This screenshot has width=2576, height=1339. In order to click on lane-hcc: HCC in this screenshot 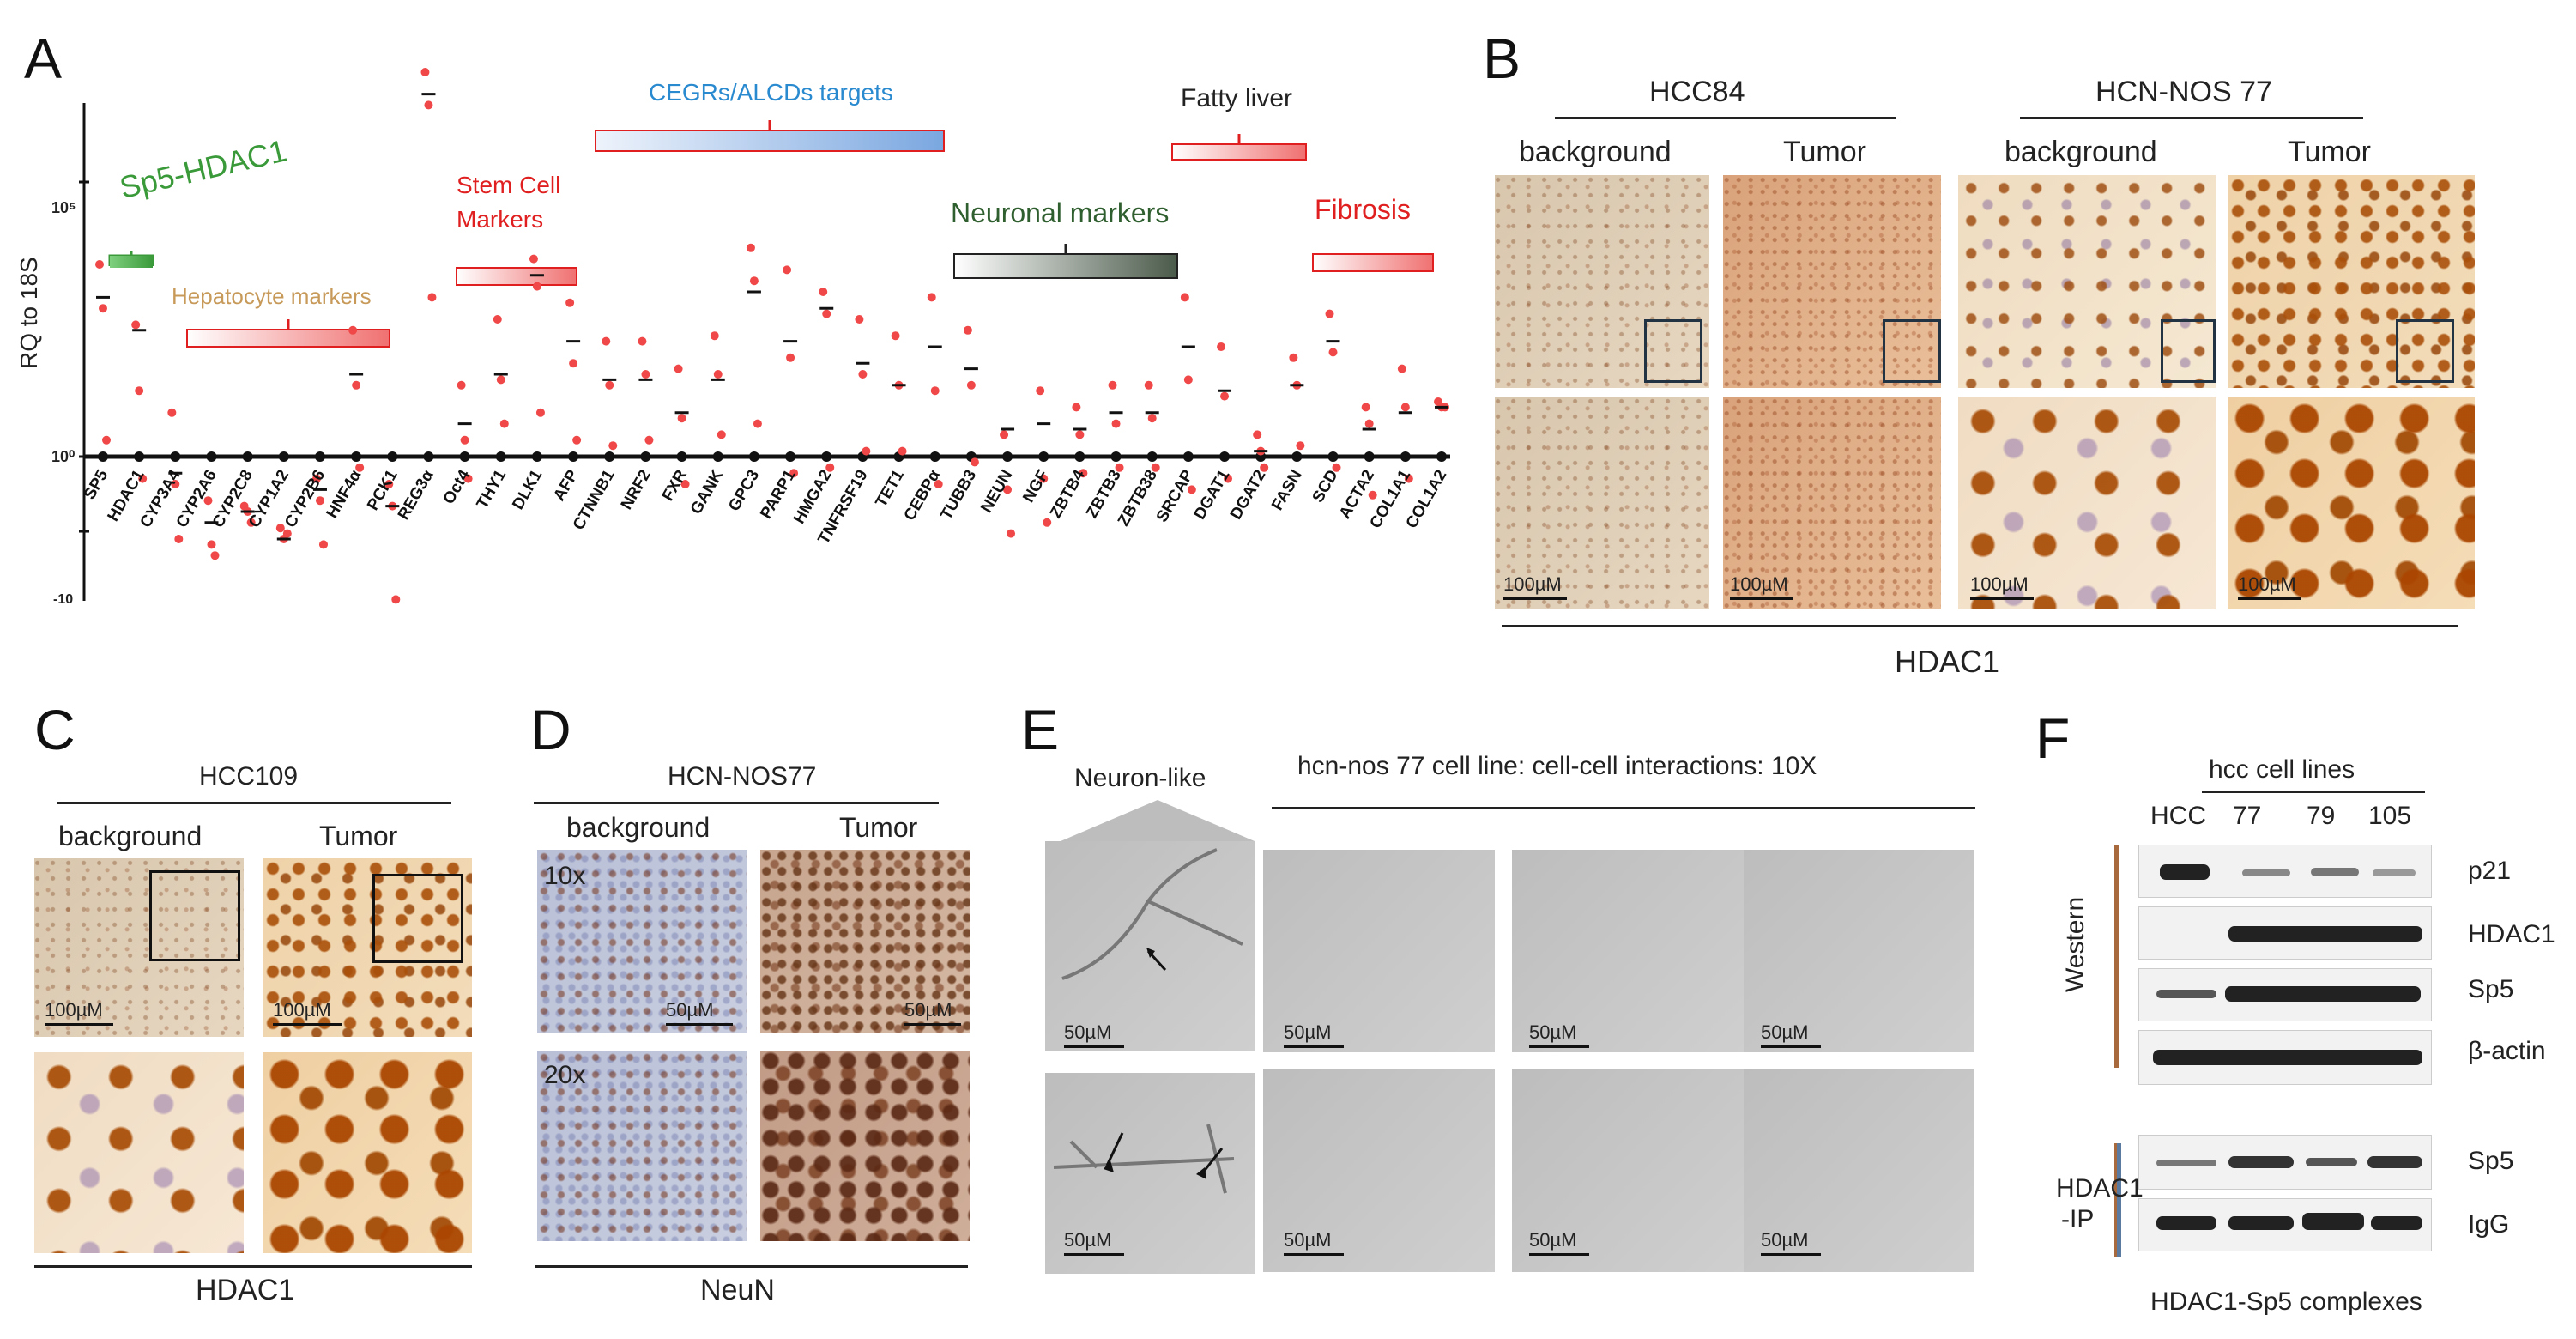, I will do `click(2178, 816)`.